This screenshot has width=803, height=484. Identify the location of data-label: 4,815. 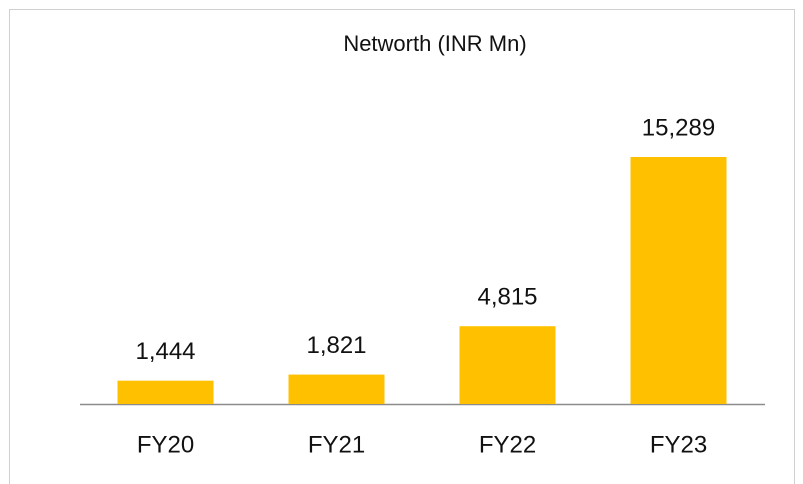
(507, 297).